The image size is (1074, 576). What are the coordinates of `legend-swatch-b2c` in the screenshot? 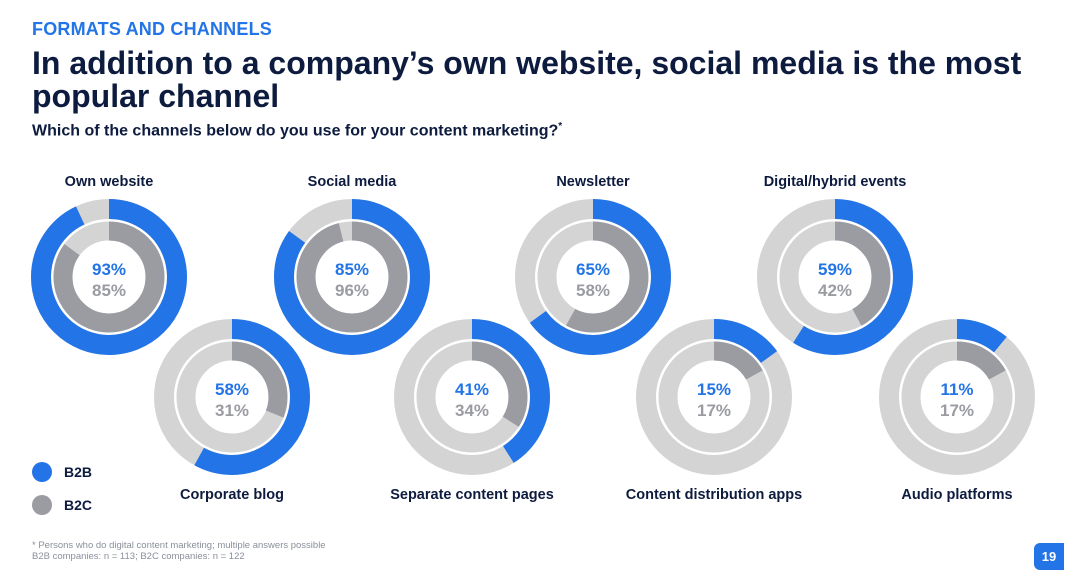 It's located at (42, 505).